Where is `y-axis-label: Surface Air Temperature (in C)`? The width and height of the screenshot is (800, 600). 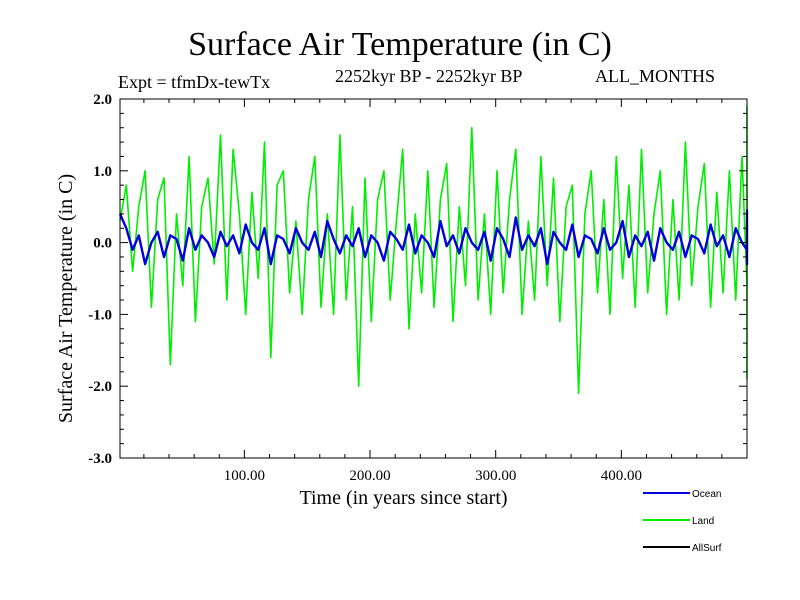
y-axis-label: Surface Air Temperature (in C) is located at coordinates (66, 298).